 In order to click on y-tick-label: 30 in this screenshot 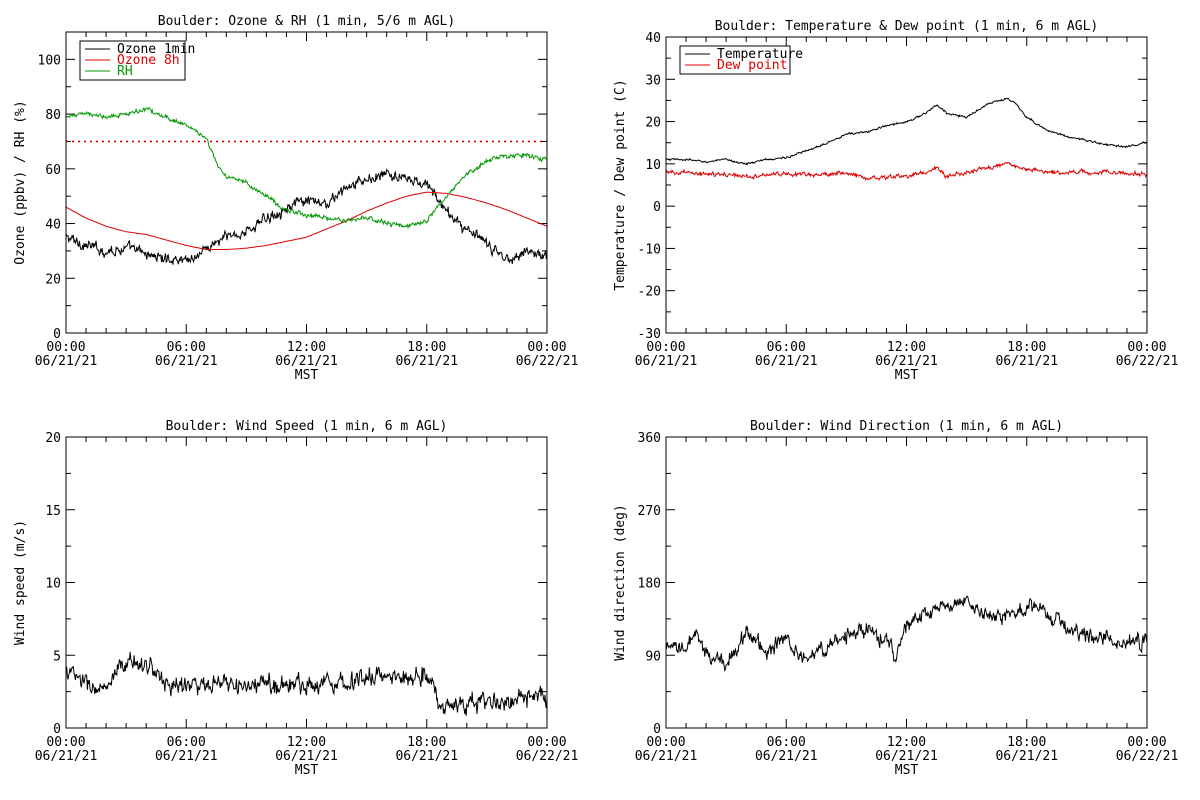, I will do `click(653, 80)`.